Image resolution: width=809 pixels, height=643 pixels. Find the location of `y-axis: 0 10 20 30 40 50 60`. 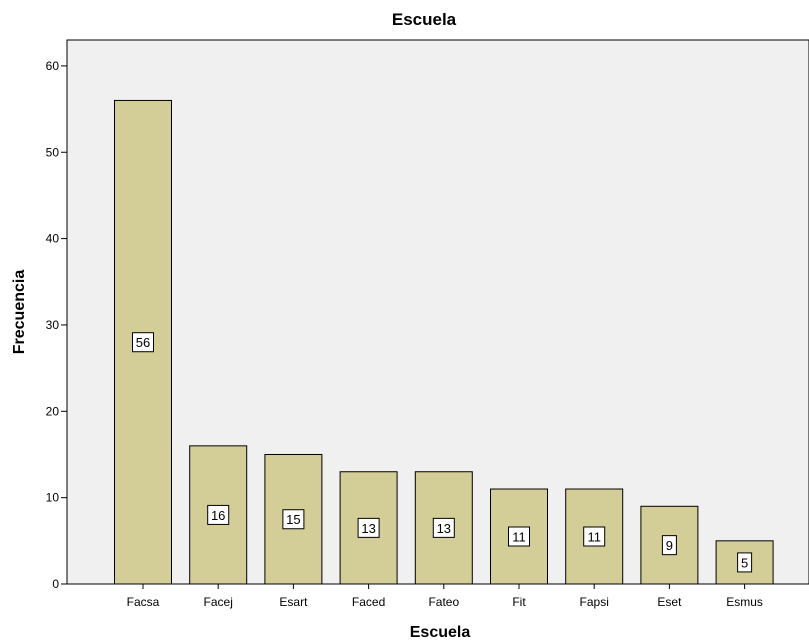

y-axis: 0 10 20 30 40 50 60 is located at coordinates (56, 325).